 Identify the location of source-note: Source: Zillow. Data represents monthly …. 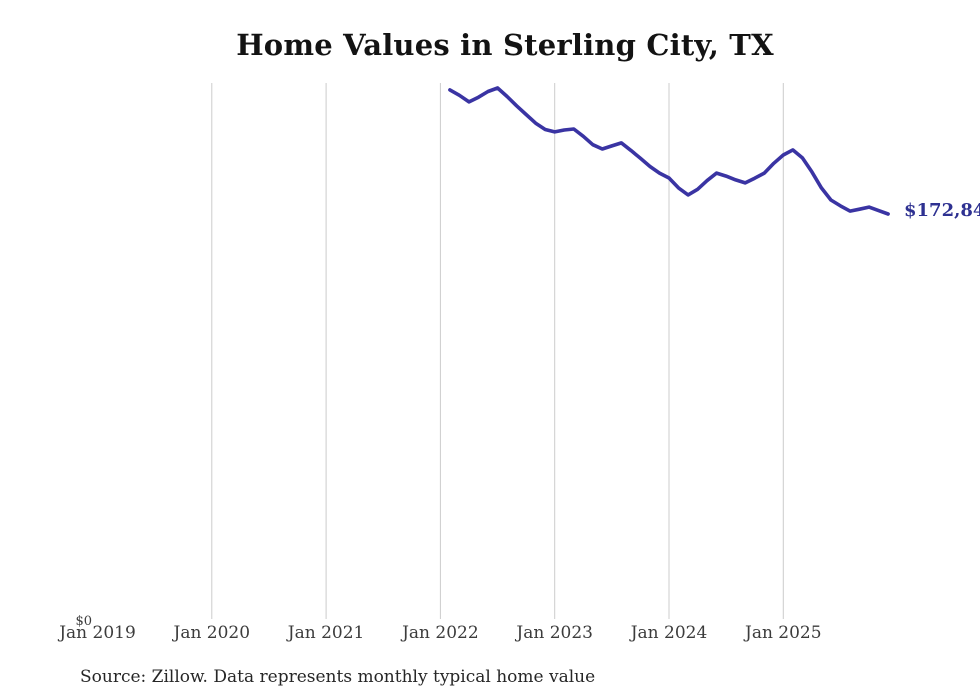
(338, 677).